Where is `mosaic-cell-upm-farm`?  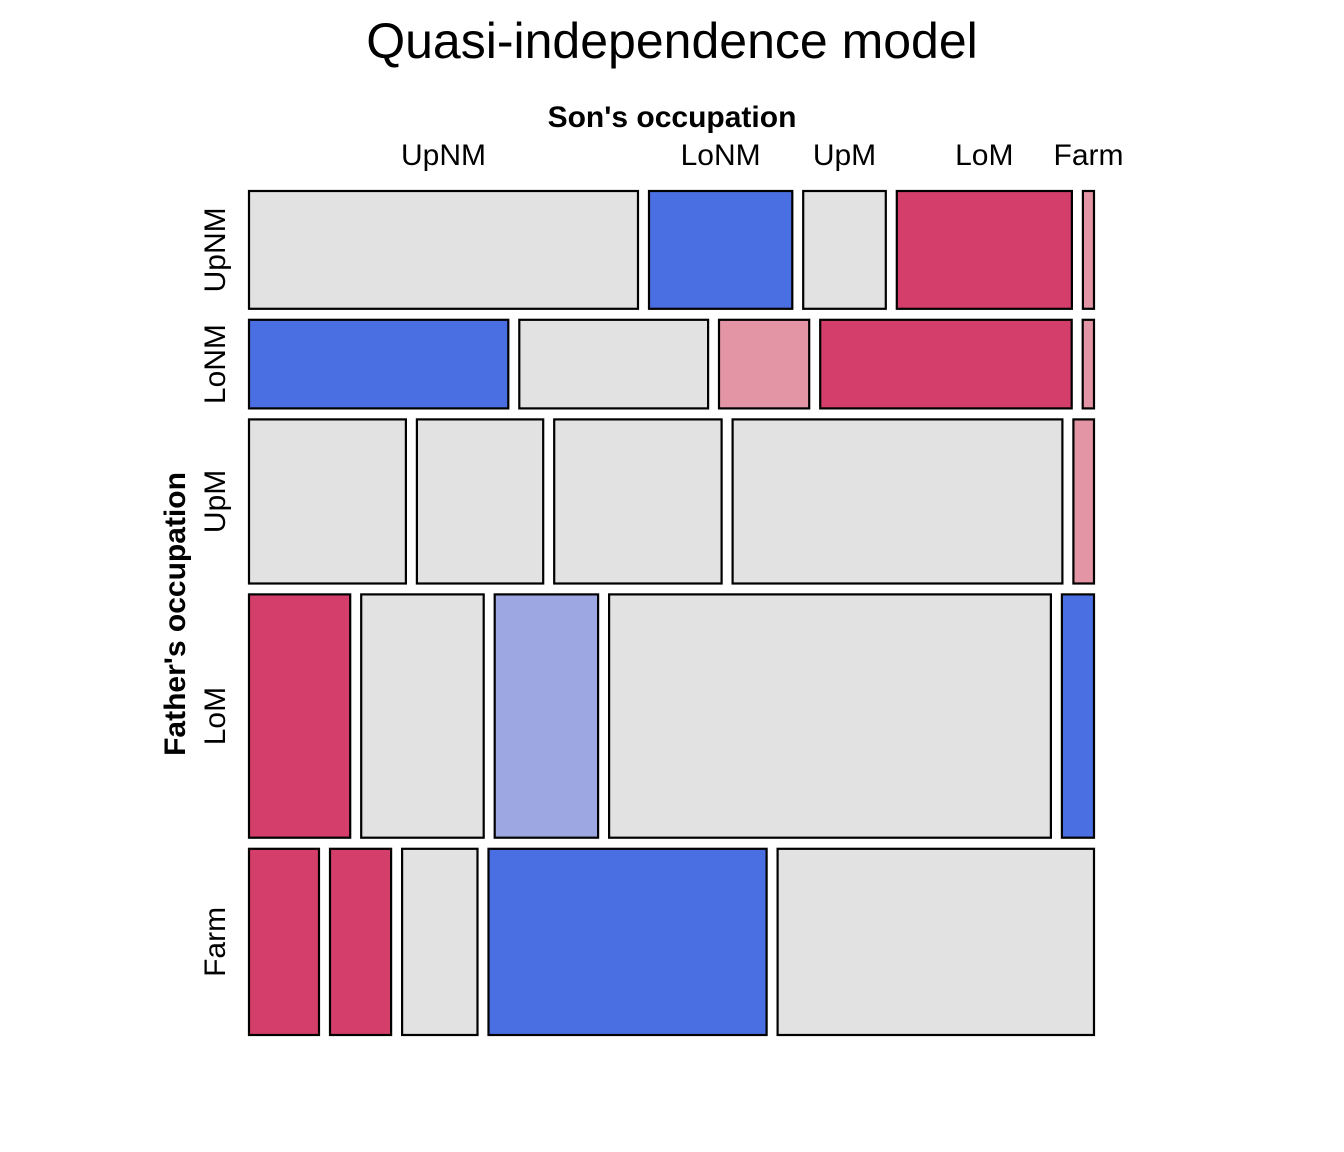 mosaic-cell-upm-farm is located at coordinates (1084, 501).